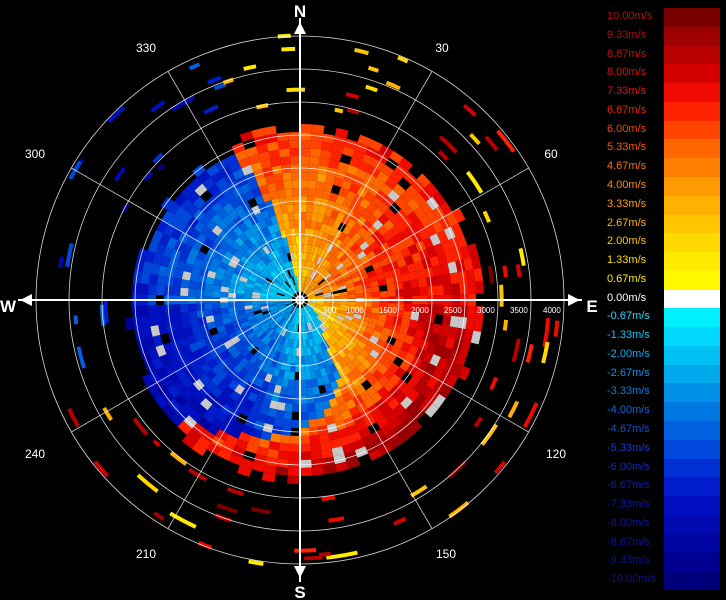 The height and width of the screenshot is (600, 726). I want to click on legend-swatch, so click(692, 506).